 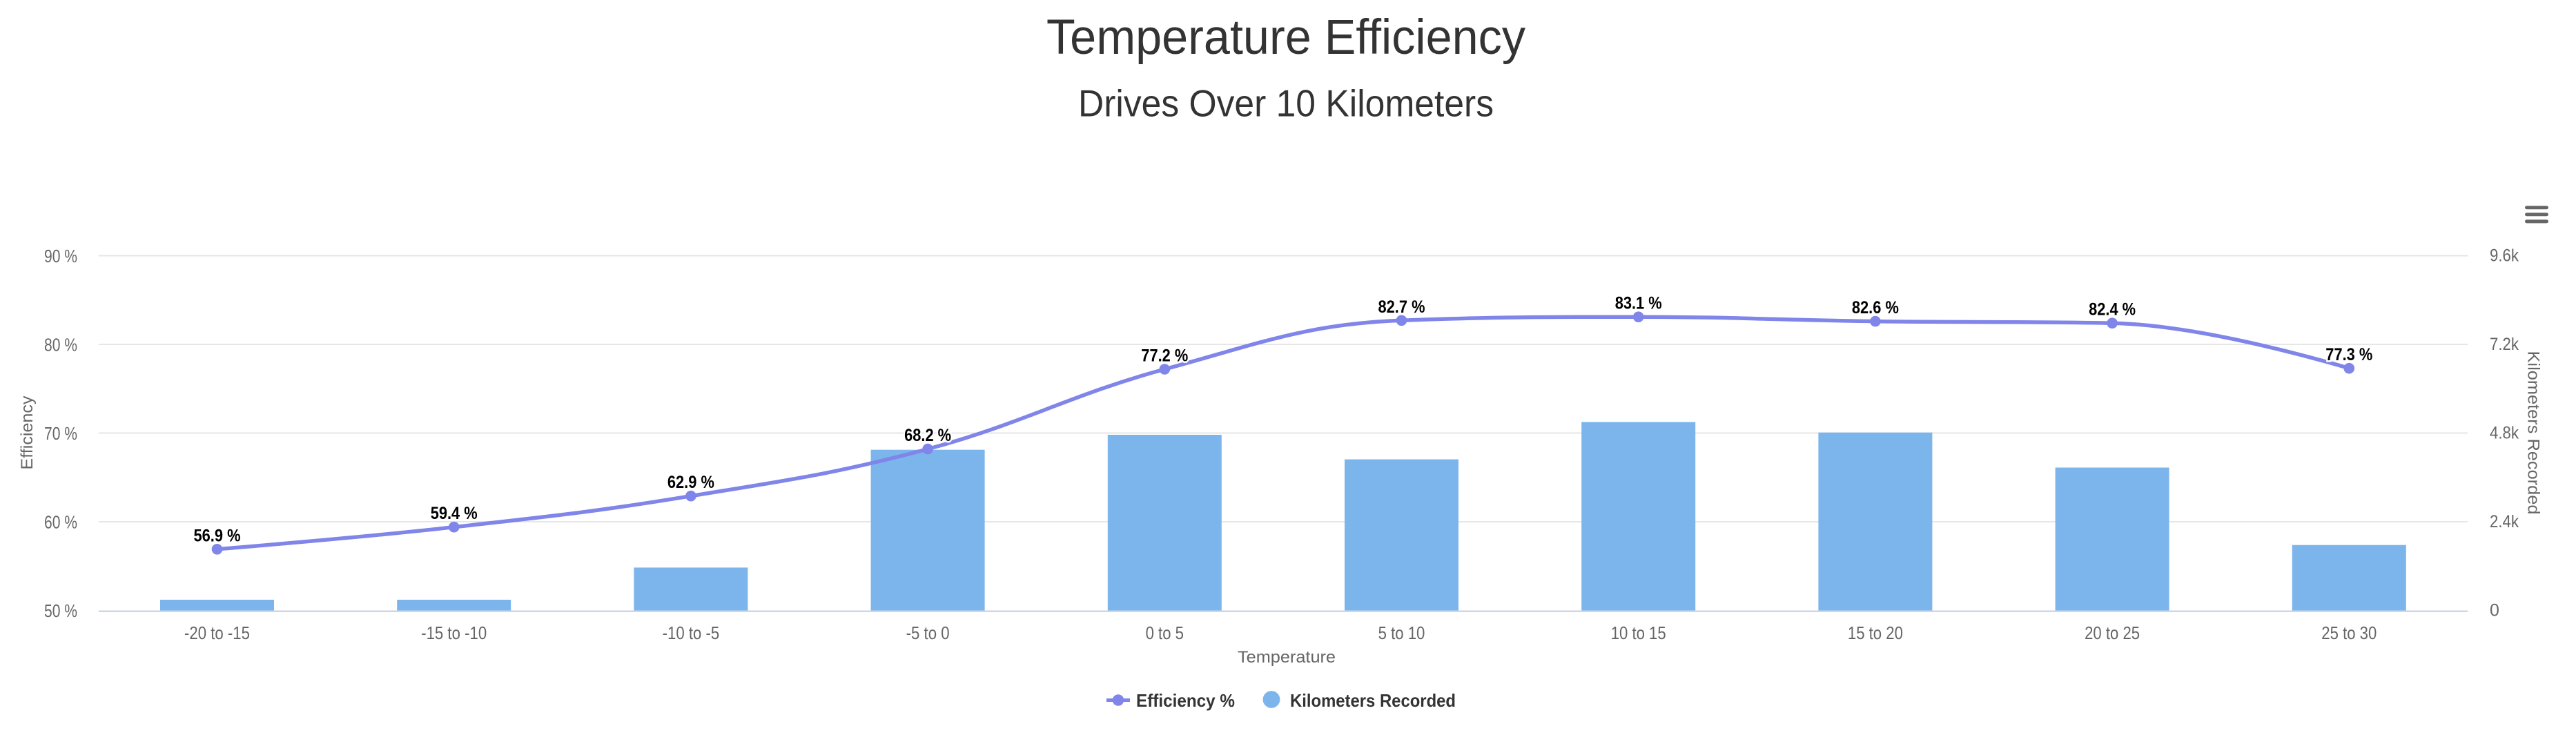 I want to click on svg-text: 82.7 %, so click(x=1401, y=307).